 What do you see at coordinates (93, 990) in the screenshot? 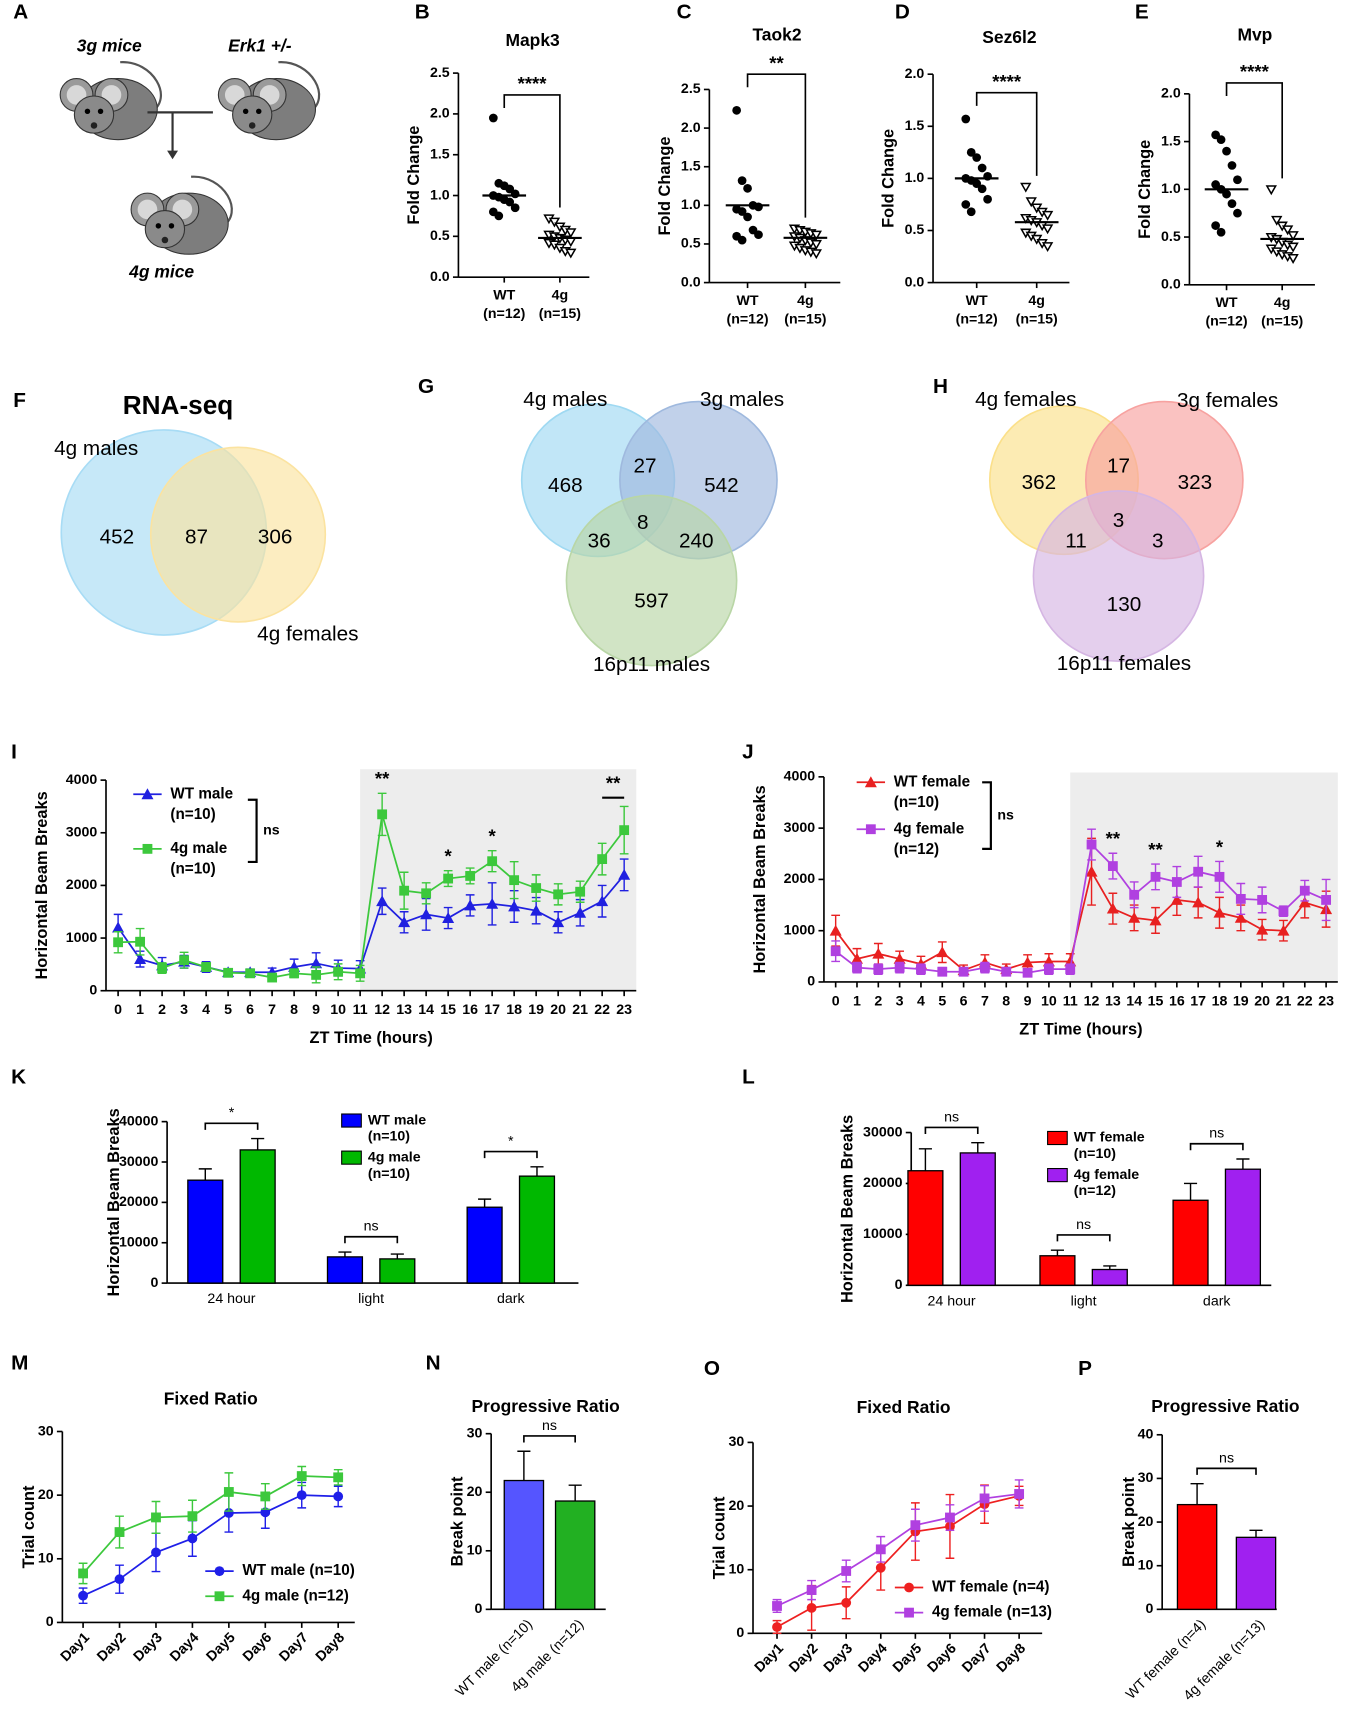
I see `y-tick-label: 0` at bounding box center [93, 990].